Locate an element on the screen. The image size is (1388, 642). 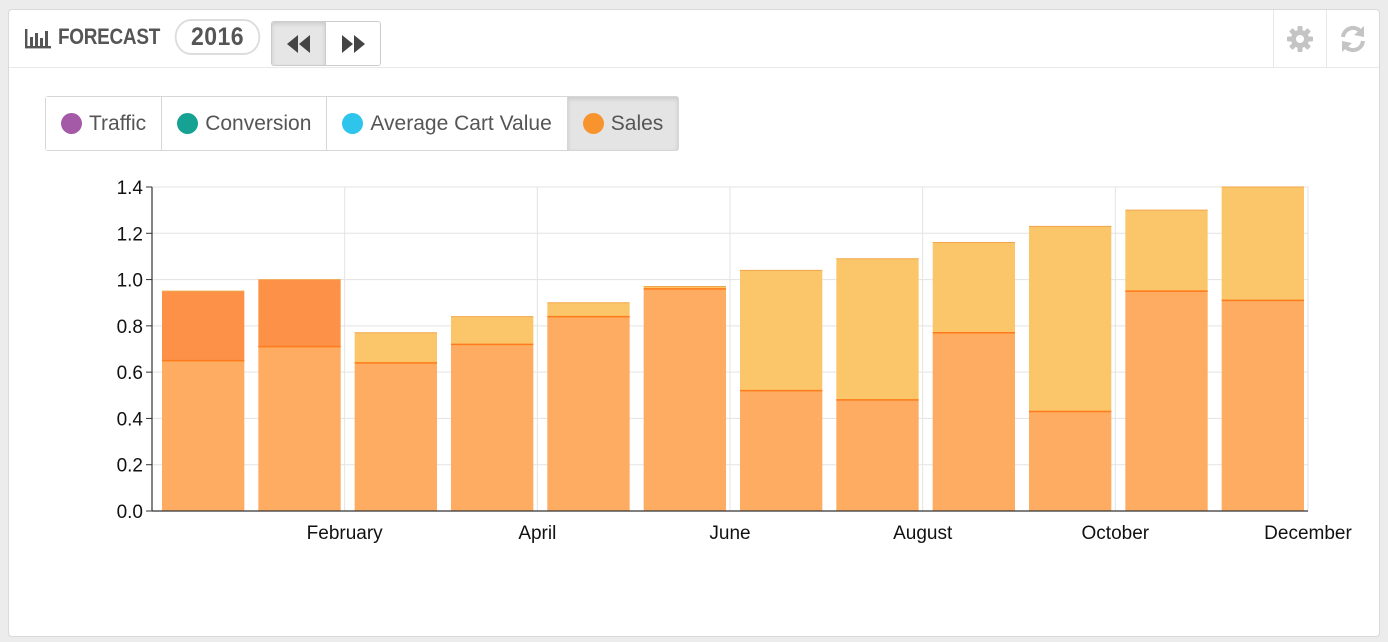
average-cart-value-dot-icon is located at coordinates (353, 123).